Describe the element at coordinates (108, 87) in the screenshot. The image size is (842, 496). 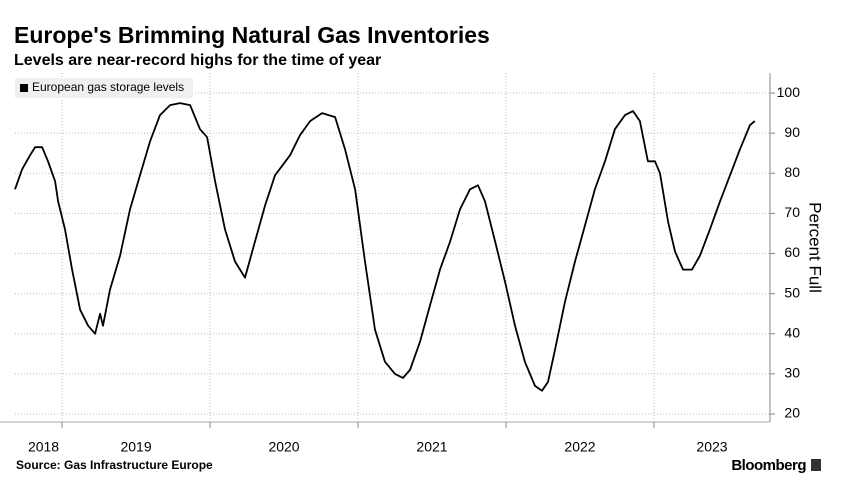
I see `legend-label: European gas storage levels` at that location.